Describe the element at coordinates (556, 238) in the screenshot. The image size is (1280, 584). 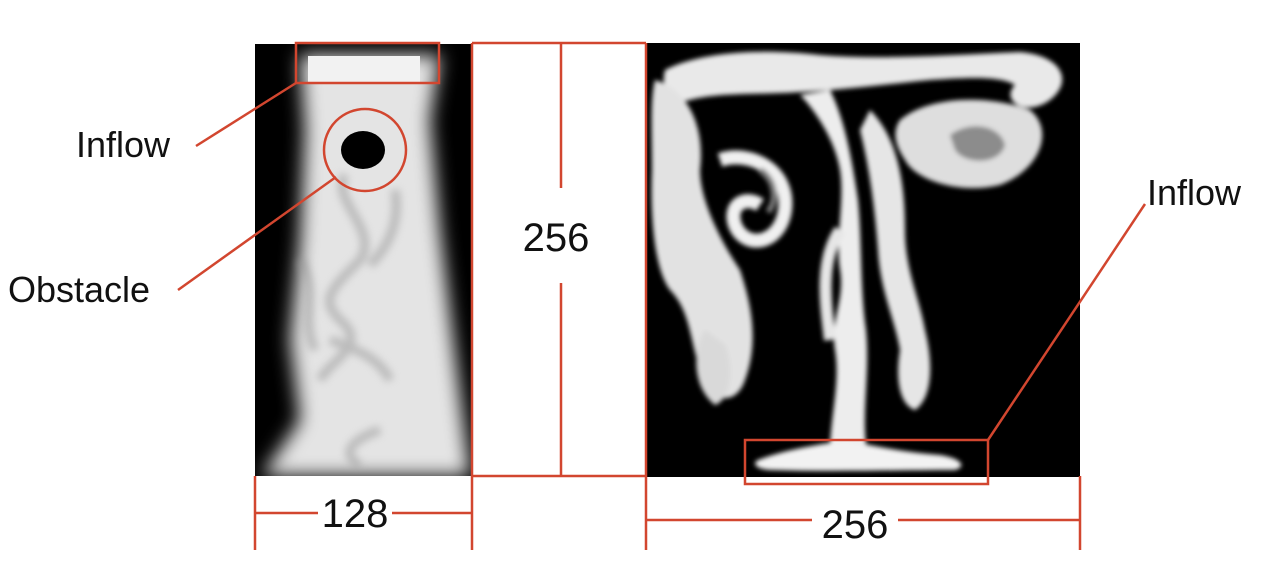
I see `height-dimension-label: 256` at that location.